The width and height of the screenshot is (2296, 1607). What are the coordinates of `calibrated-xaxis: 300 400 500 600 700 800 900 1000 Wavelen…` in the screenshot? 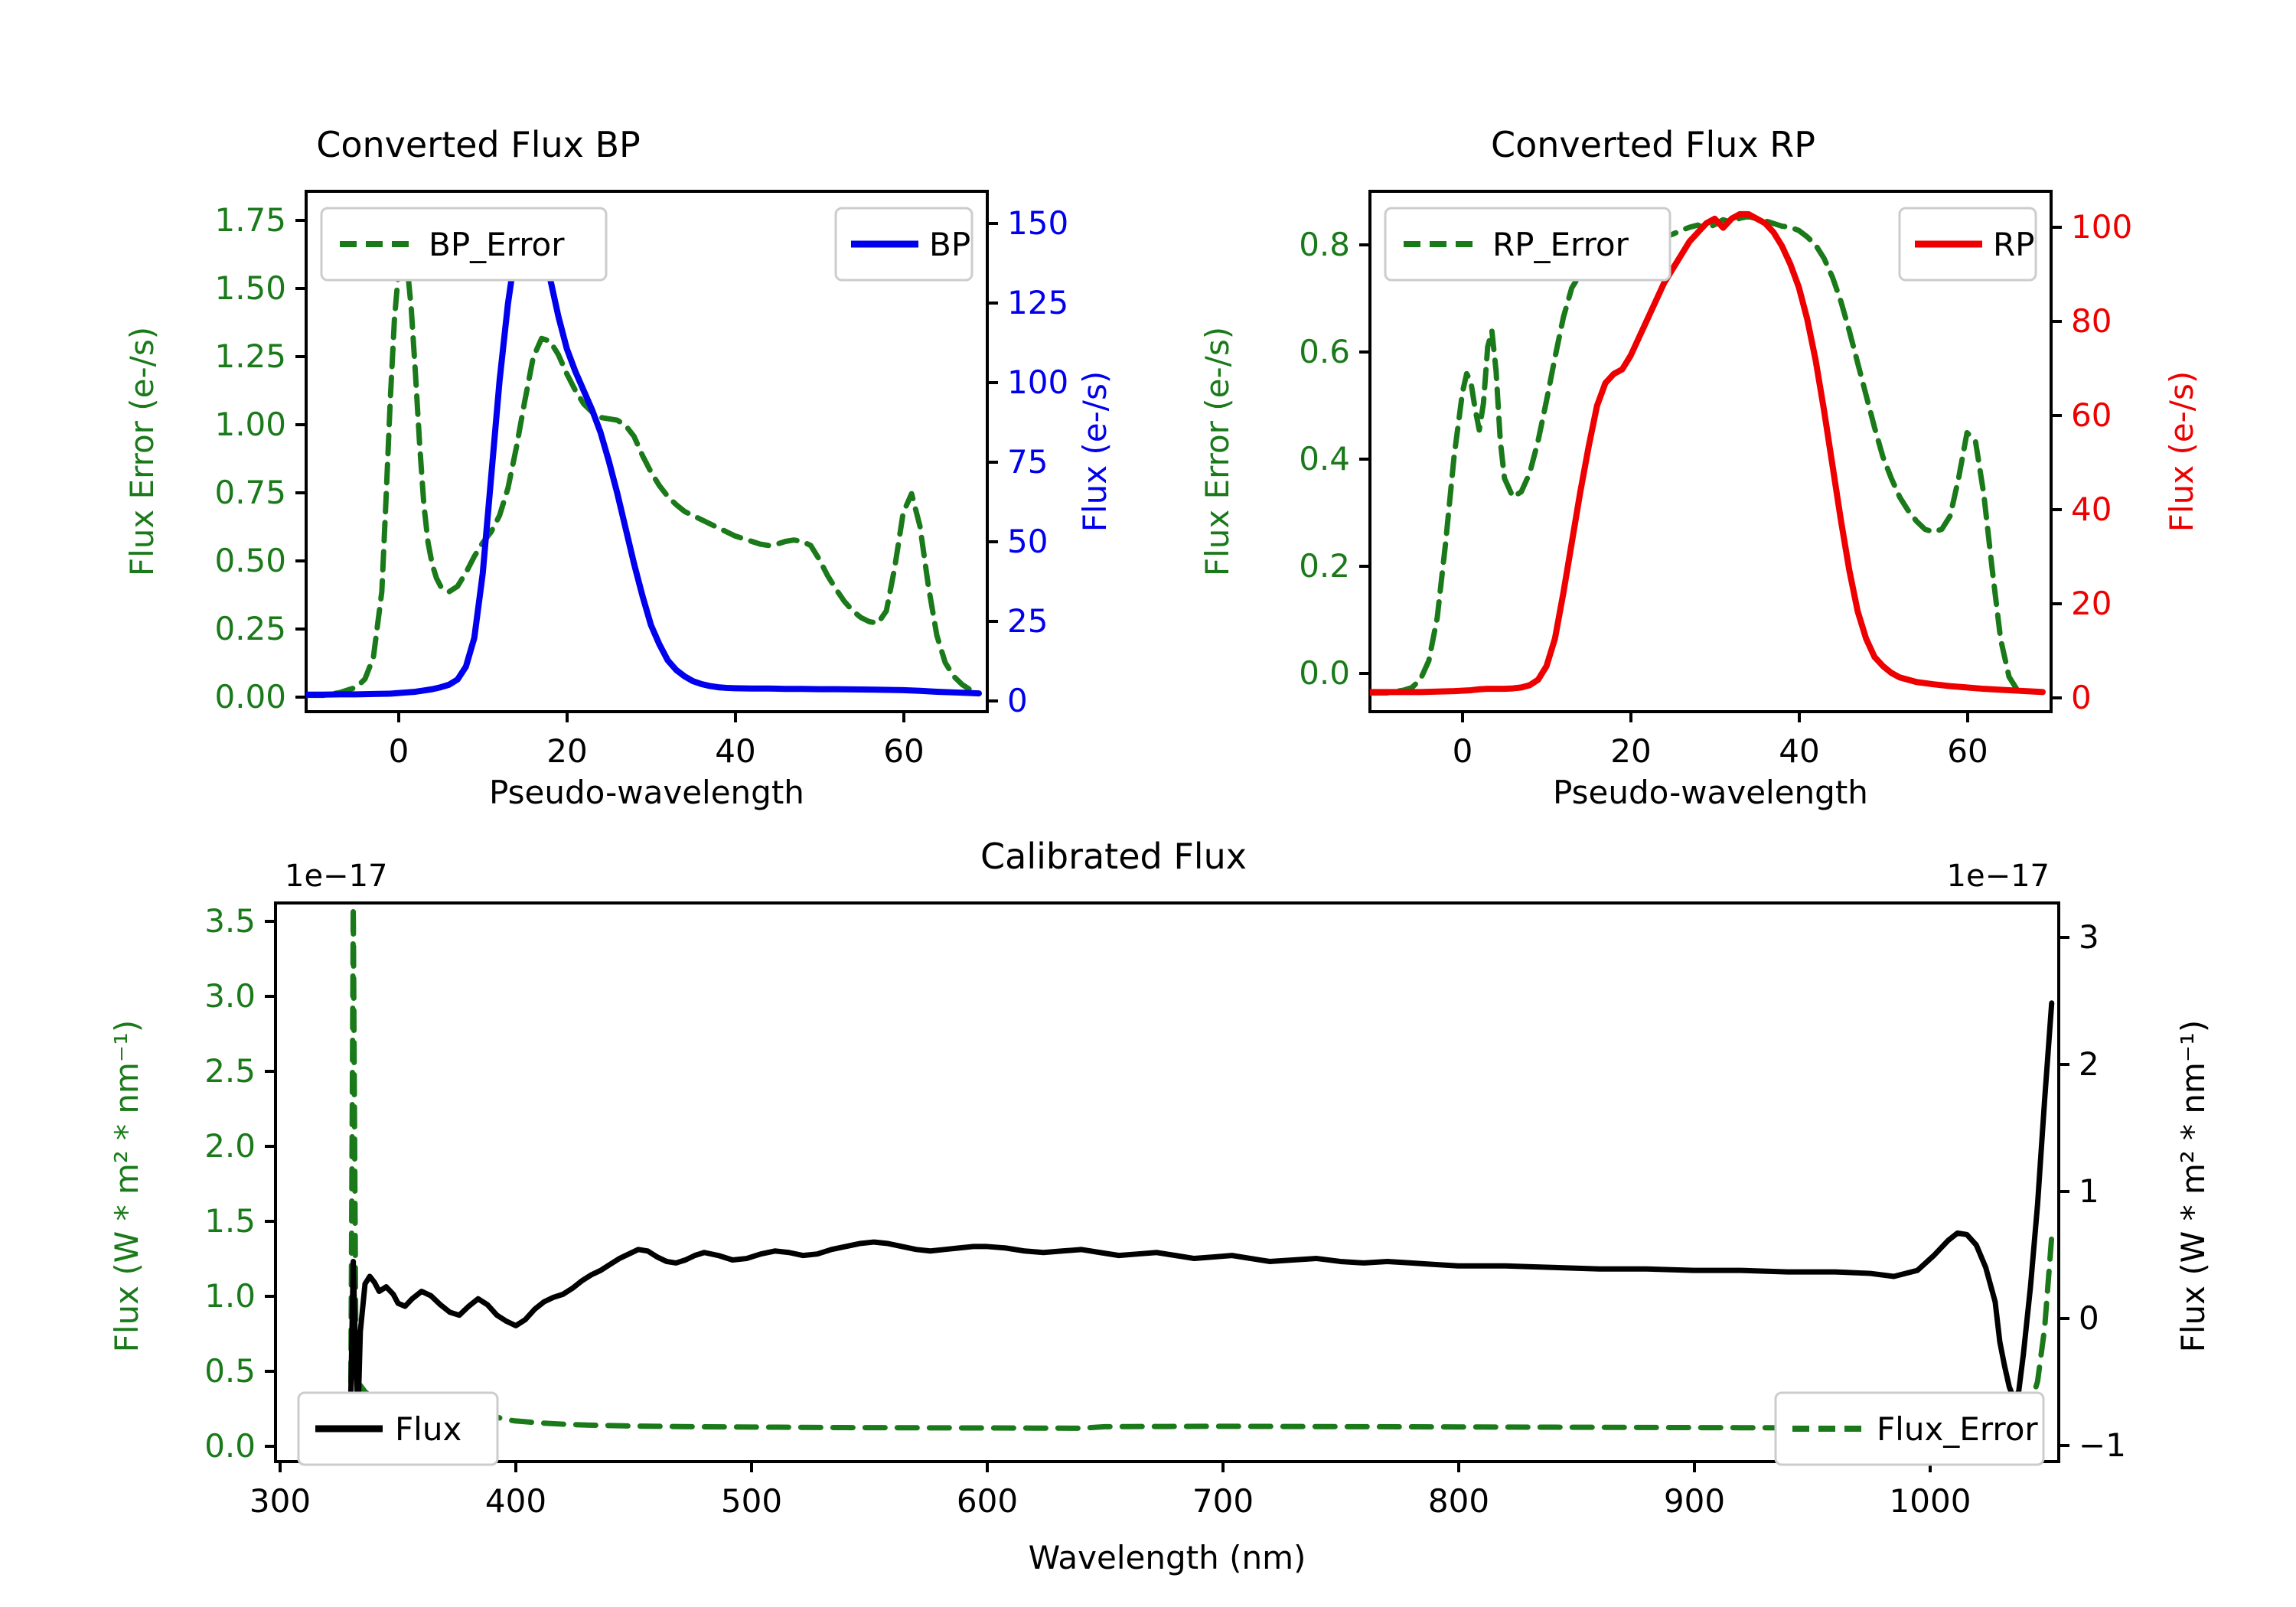 It's located at (1110, 1519).